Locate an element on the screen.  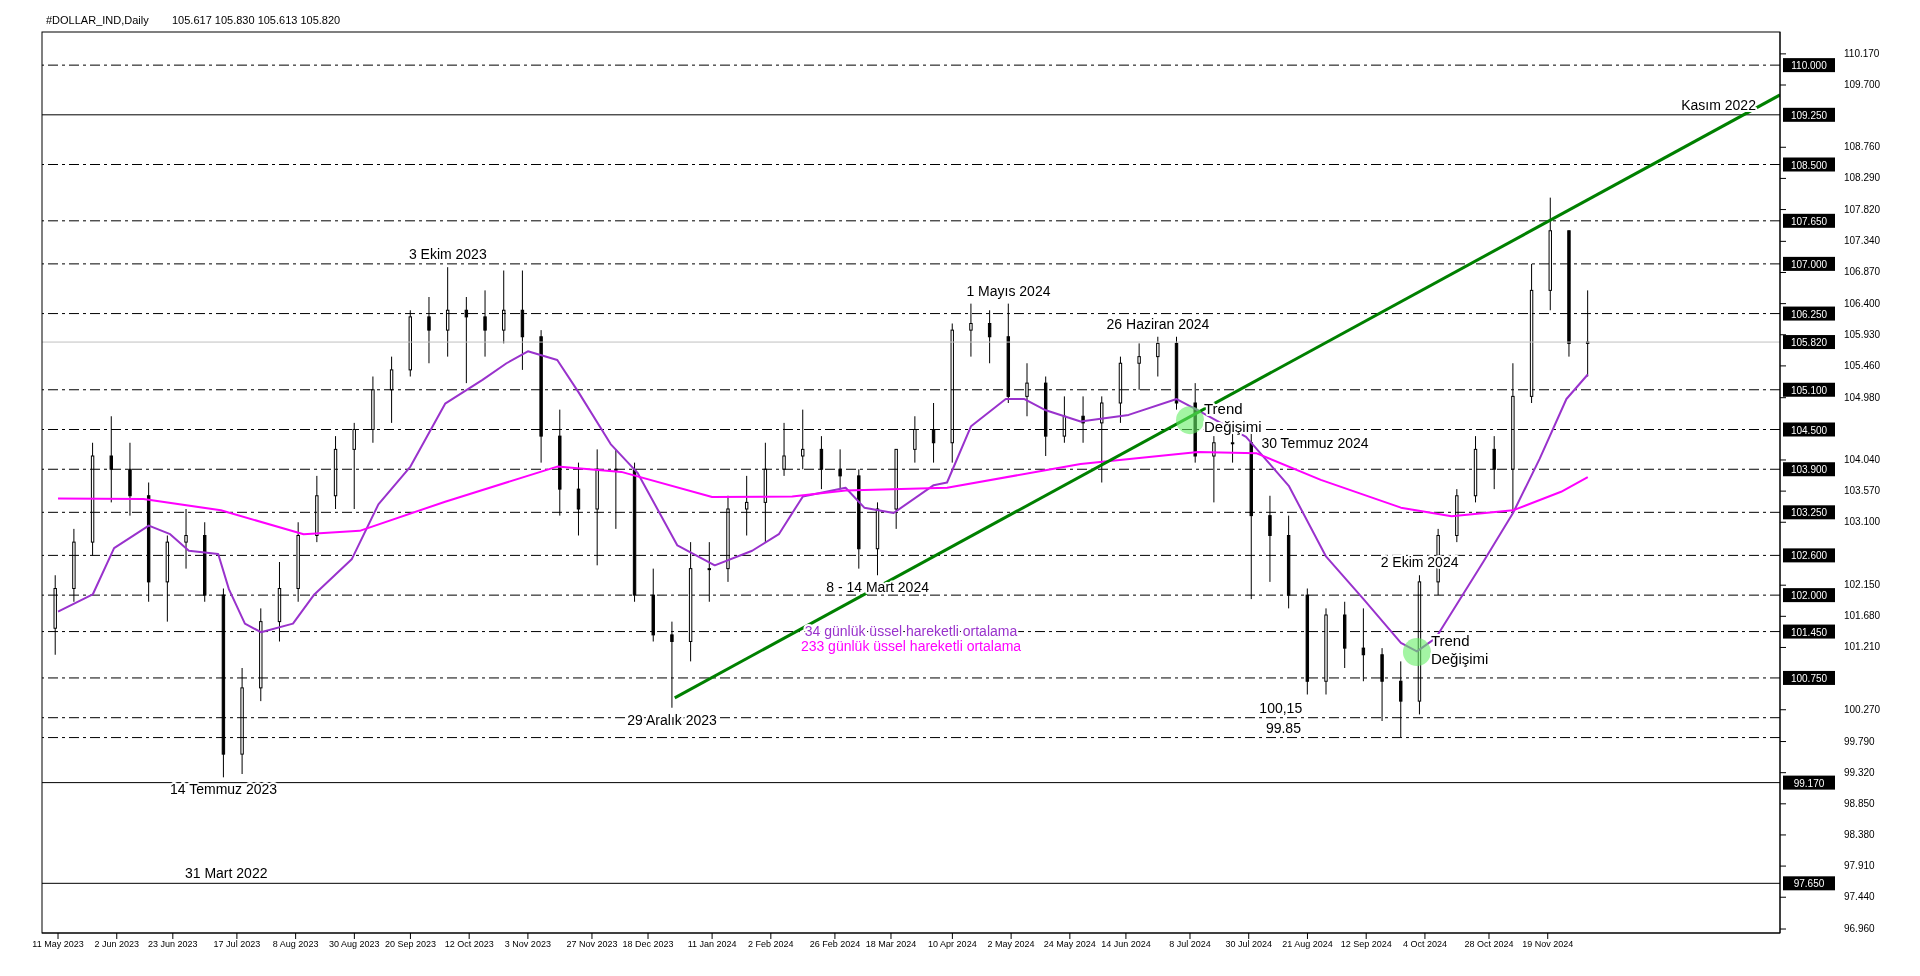
annotation: 3 Ekim 2023 is located at coordinates (447, 254).